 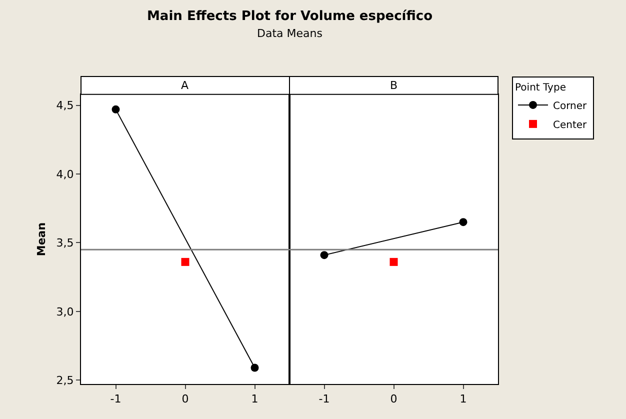 I want to click on y-tick-label: 4,5, so click(x=65, y=105).